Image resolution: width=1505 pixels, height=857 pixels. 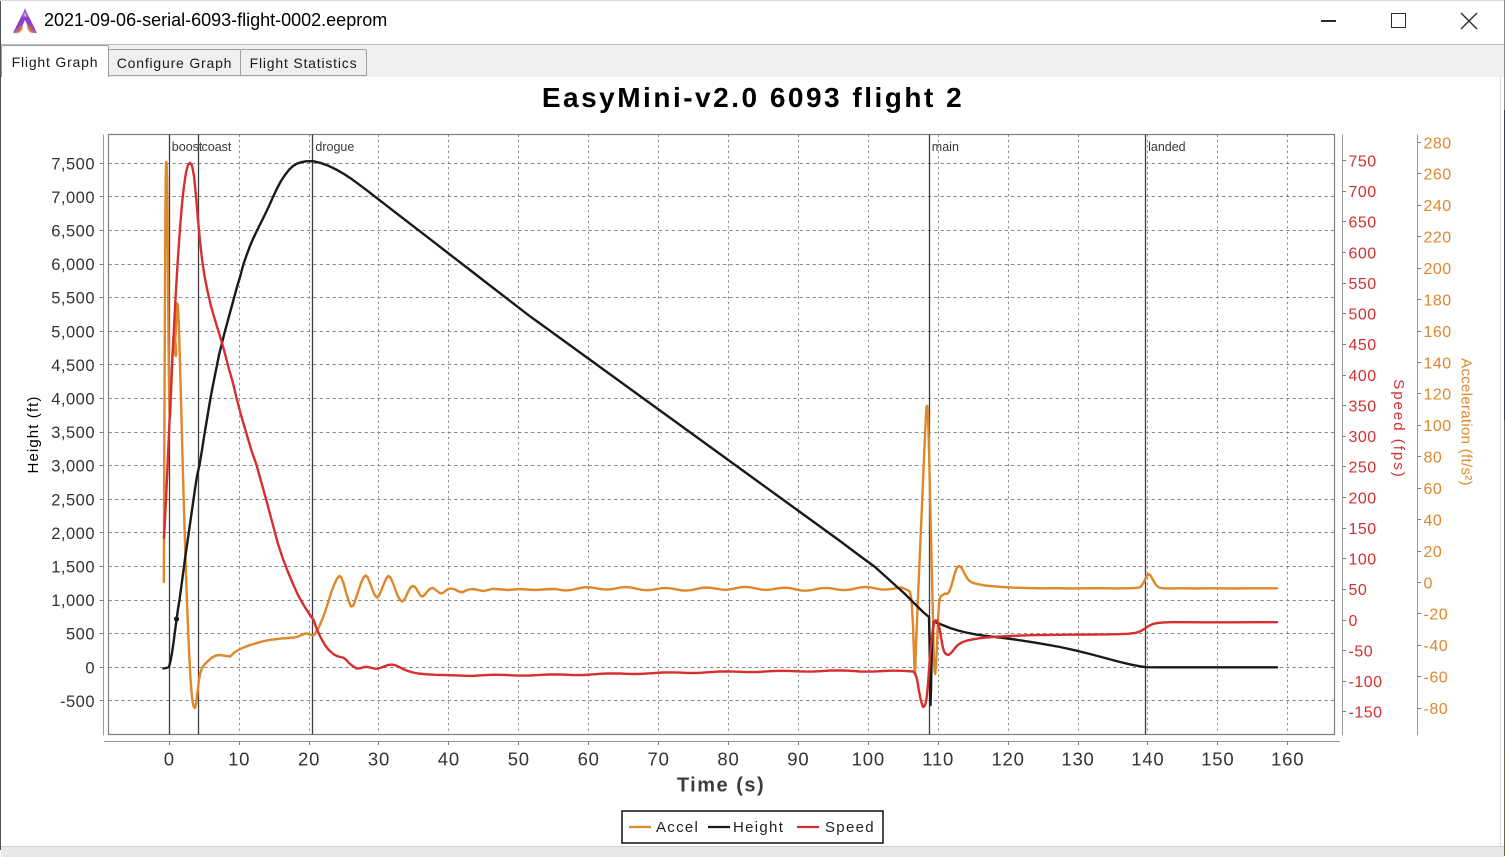 I want to click on svg-text: 30, so click(x=379, y=759).